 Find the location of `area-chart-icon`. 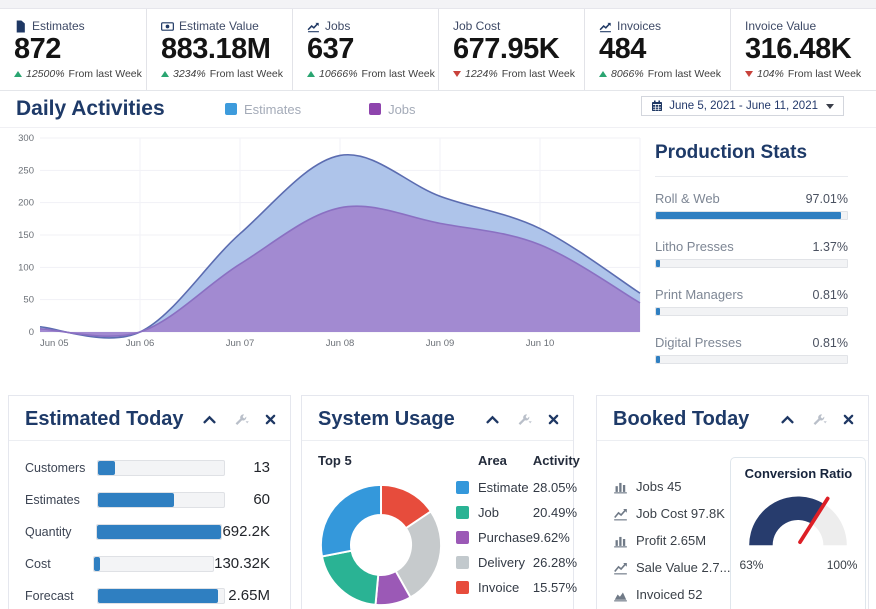

area-chart-icon is located at coordinates (620, 594).